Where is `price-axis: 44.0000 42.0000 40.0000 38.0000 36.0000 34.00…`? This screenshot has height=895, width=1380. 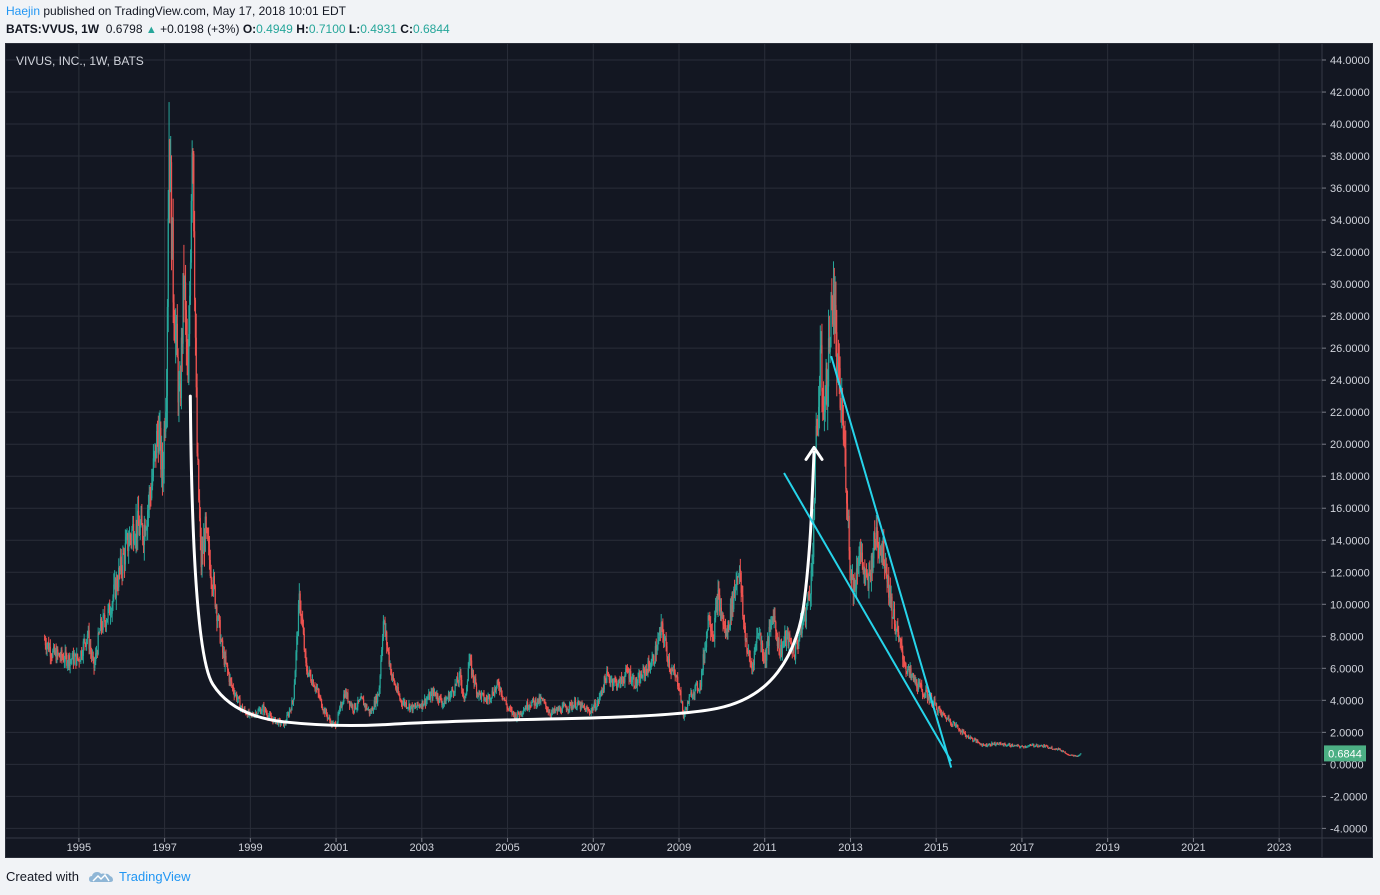 price-axis: 44.0000 42.0000 40.0000 38.0000 36.0000 34.00… is located at coordinates (1346, 445).